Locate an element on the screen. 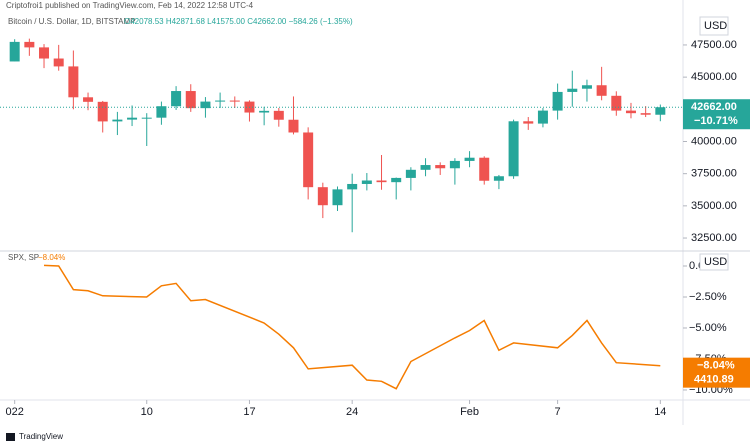 The width and height of the screenshot is (750, 447). y-tick-label: 40000.00 is located at coordinates (714, 141).